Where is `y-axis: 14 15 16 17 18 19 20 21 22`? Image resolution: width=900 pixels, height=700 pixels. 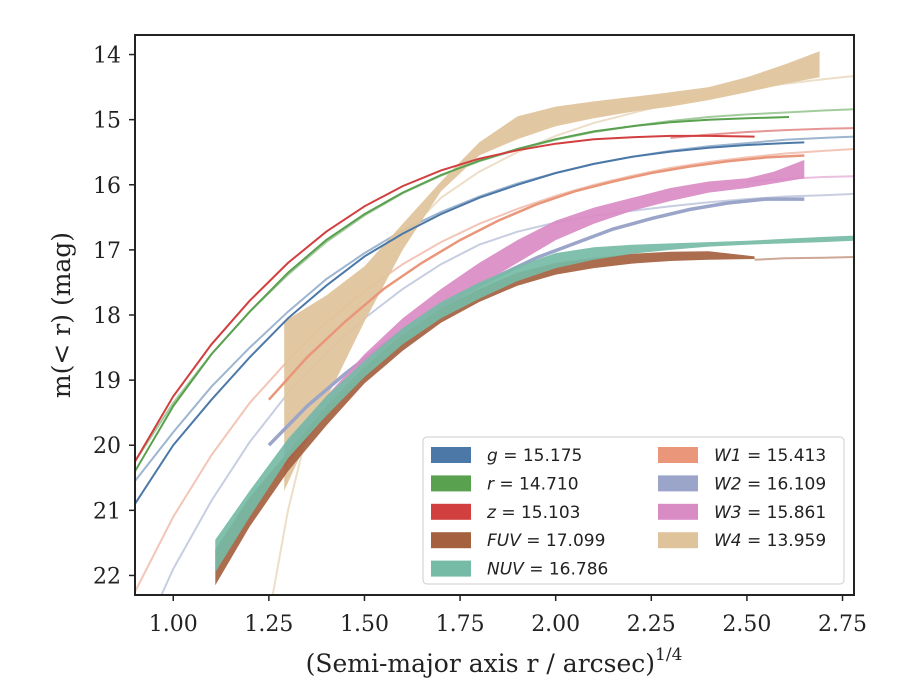 y-axis: 14 15 16 17 18 19 20 21 22 is located at coordinates (114, 316).